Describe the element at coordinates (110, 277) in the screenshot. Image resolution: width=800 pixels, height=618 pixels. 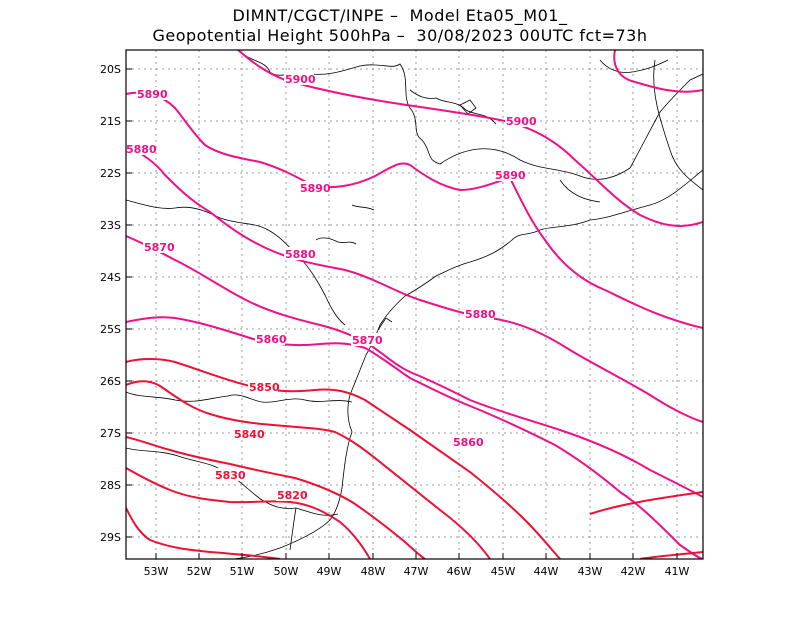
I see `lat-label: 24S` at that location.